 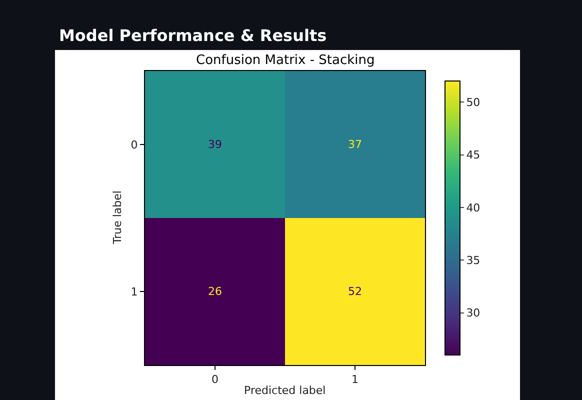 I want to click on color-bar-label: 40, so click(x=473, y=207).